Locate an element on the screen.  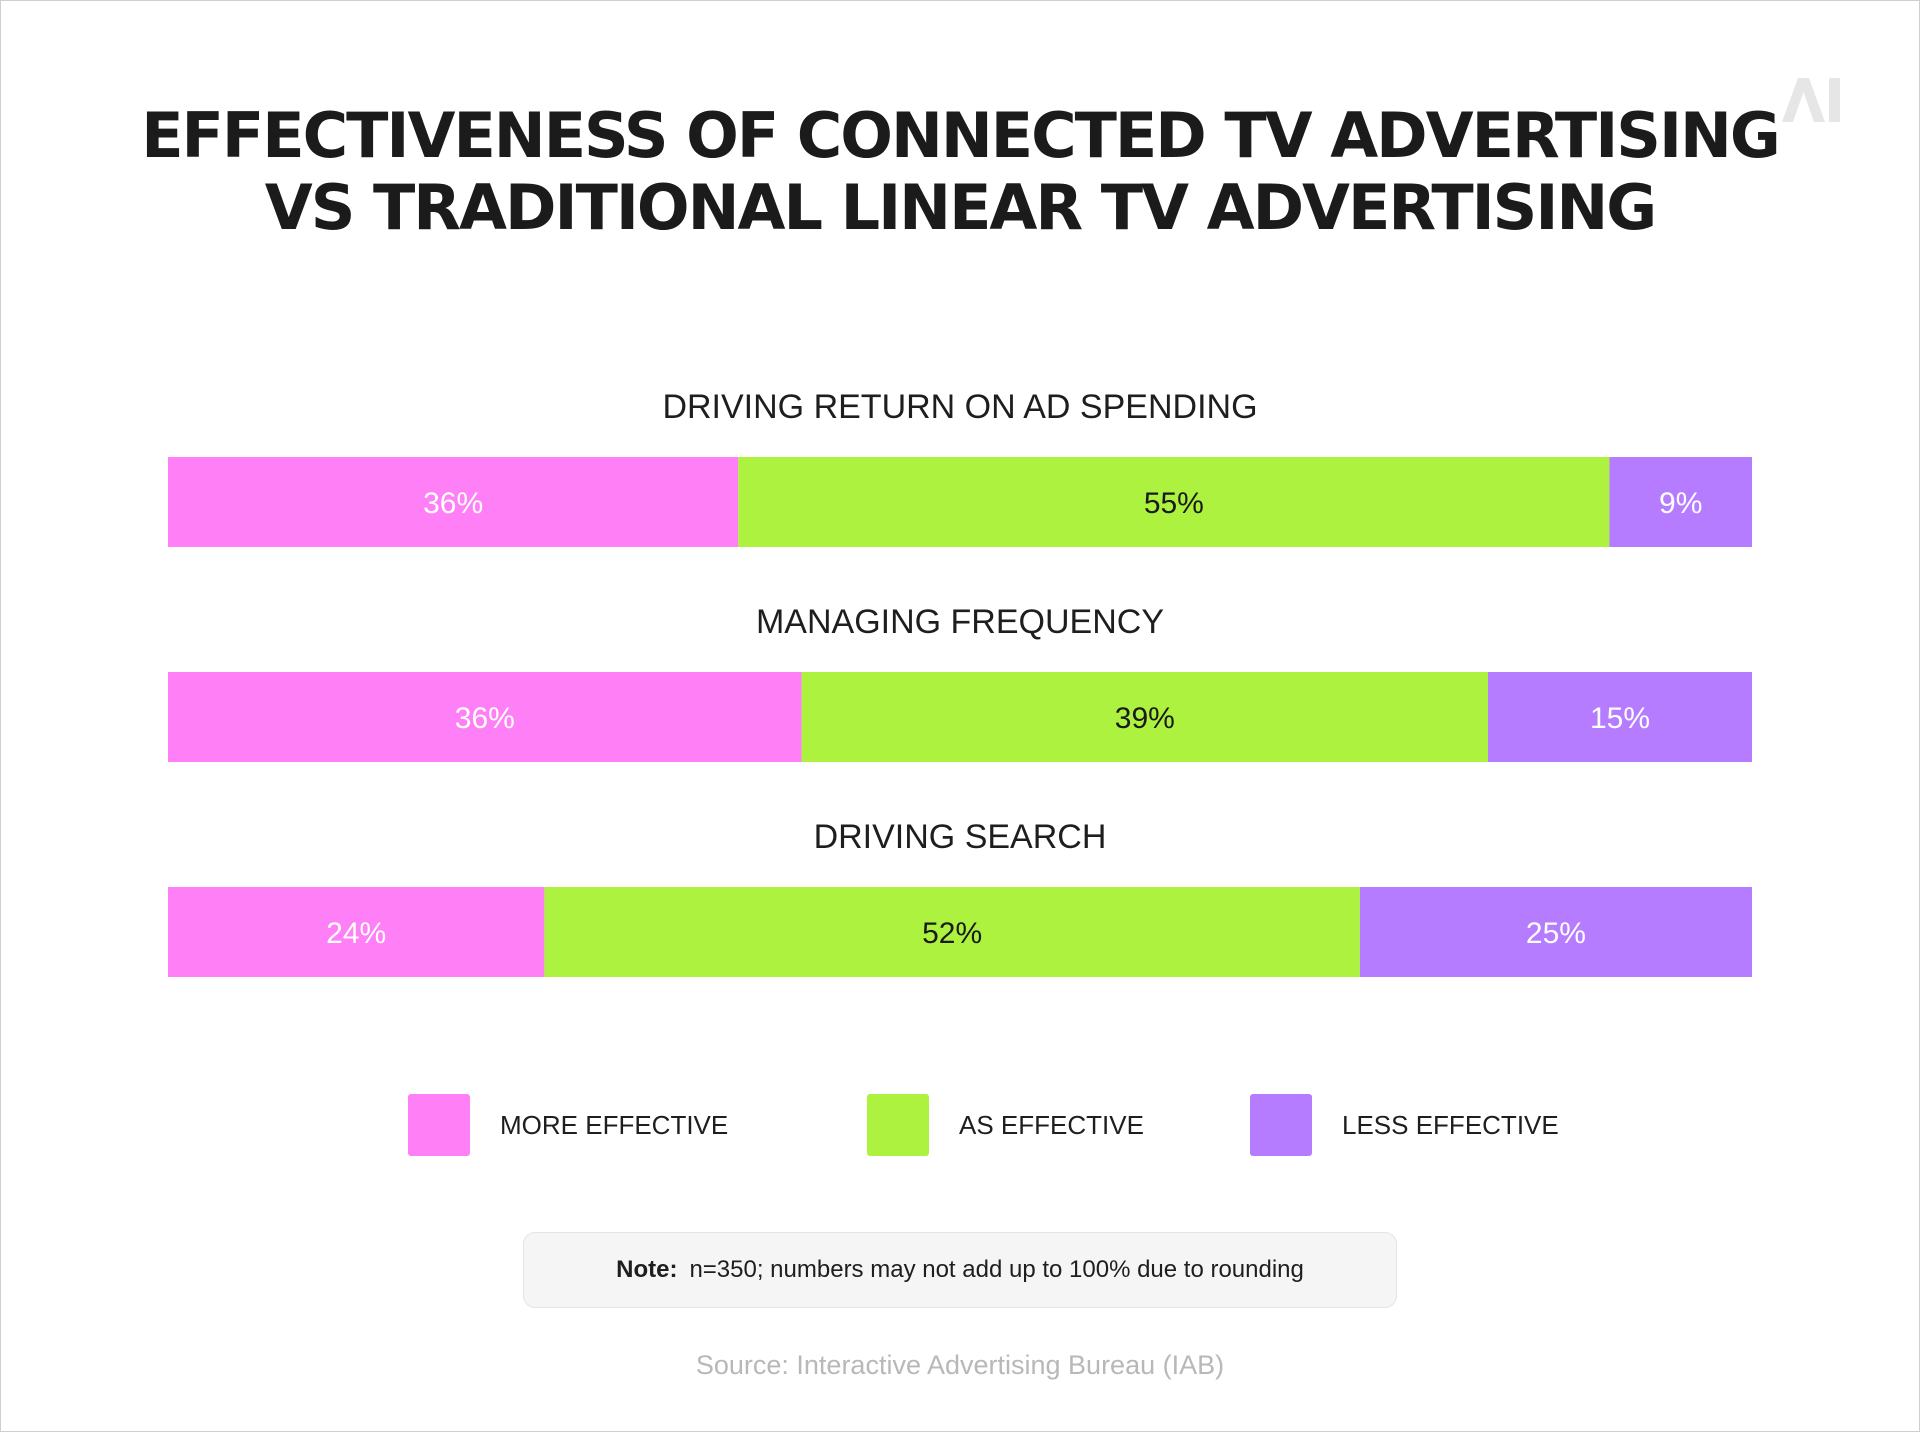
legend-label-more-effective: MORE EFFECTIVE is located at coordinates (614, 1124).